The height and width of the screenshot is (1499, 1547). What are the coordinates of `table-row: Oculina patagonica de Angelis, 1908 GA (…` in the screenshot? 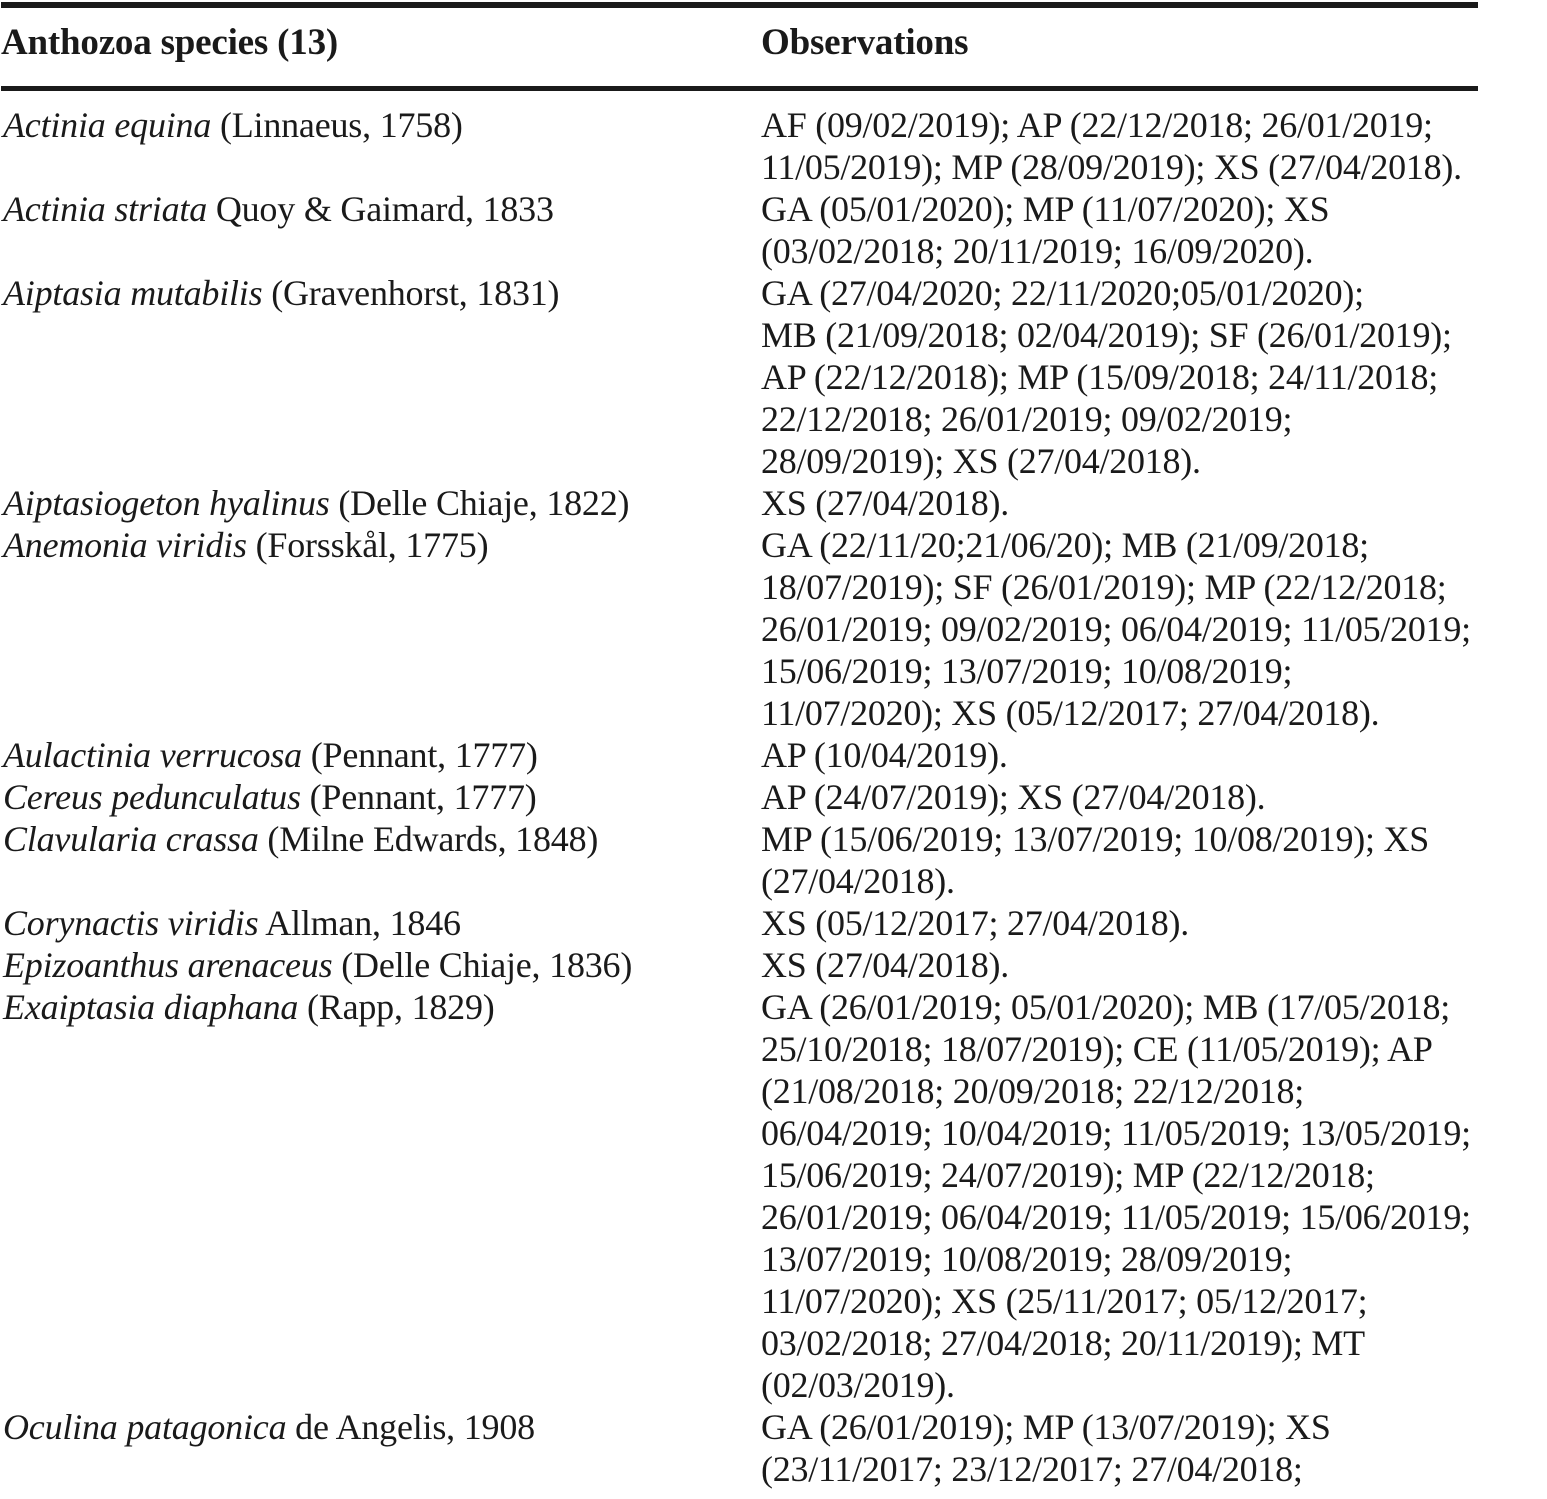 It's located at (739, 1448).